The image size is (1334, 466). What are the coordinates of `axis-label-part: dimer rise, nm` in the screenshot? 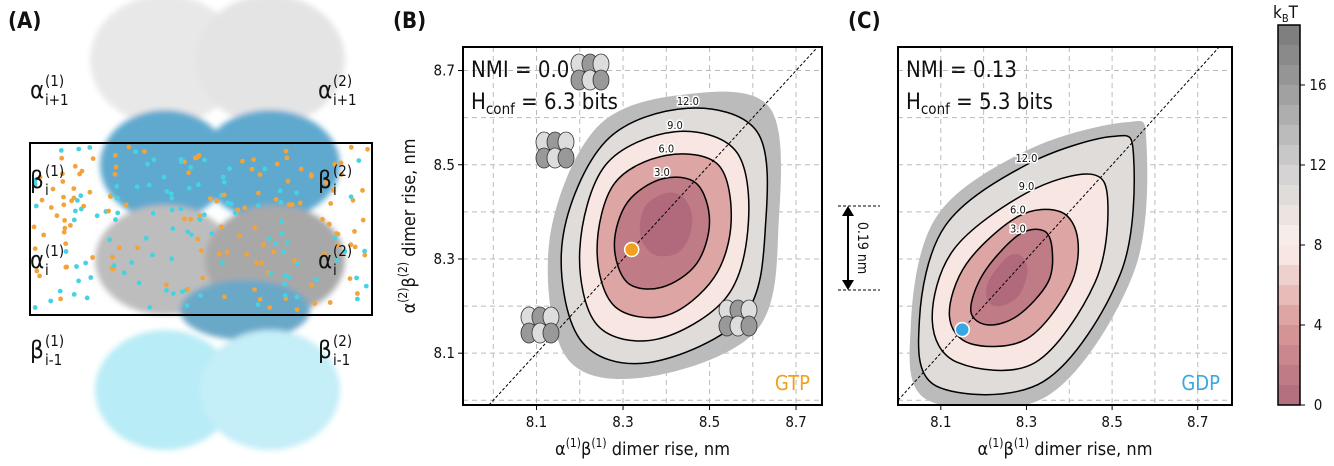 It's located at (668, 449).